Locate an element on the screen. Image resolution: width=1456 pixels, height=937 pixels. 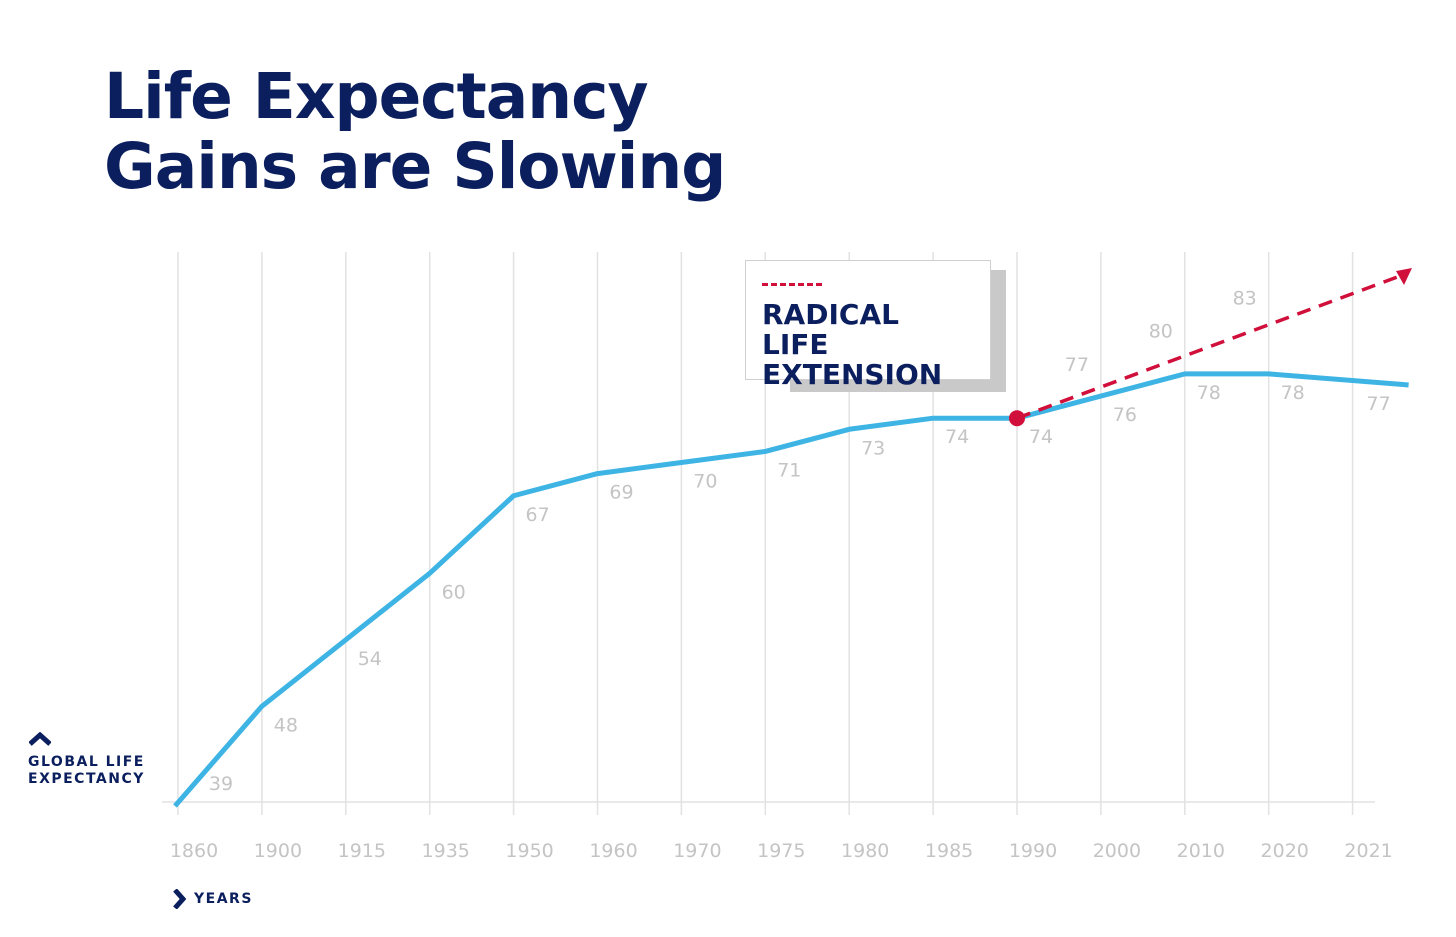
projection-data-label: 83 is located at coordinates (1245, 298).